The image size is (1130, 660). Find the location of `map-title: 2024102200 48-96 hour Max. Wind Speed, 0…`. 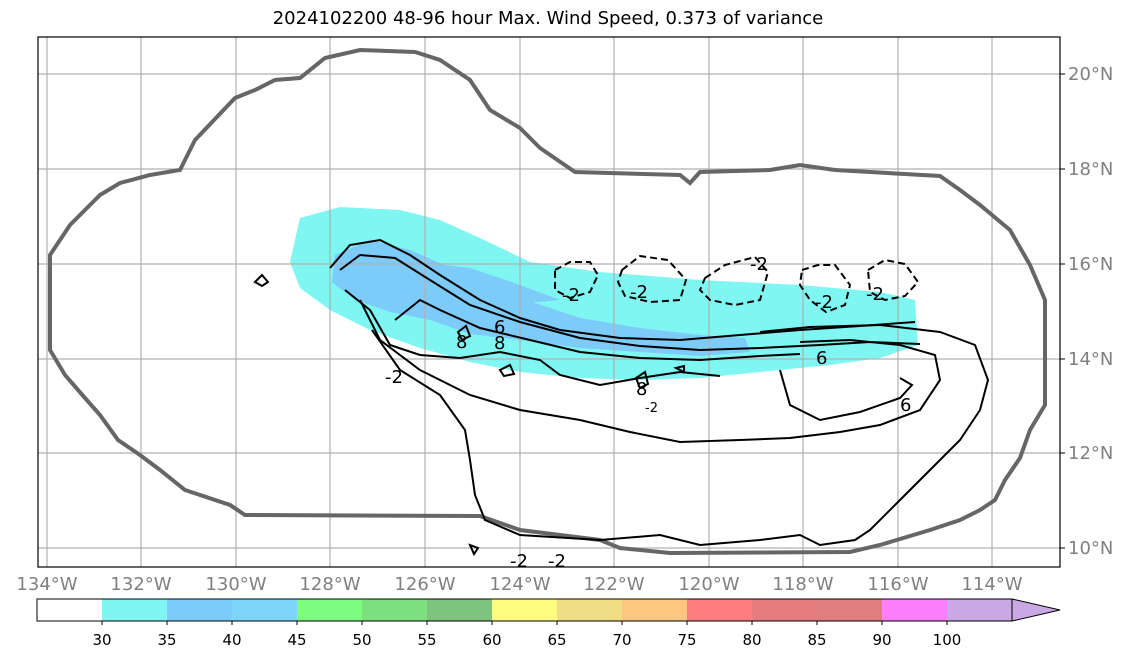

map-title: 2024102200 48-96 hour Max. Wind Speed, 0… is located at coordinates (548, 18).